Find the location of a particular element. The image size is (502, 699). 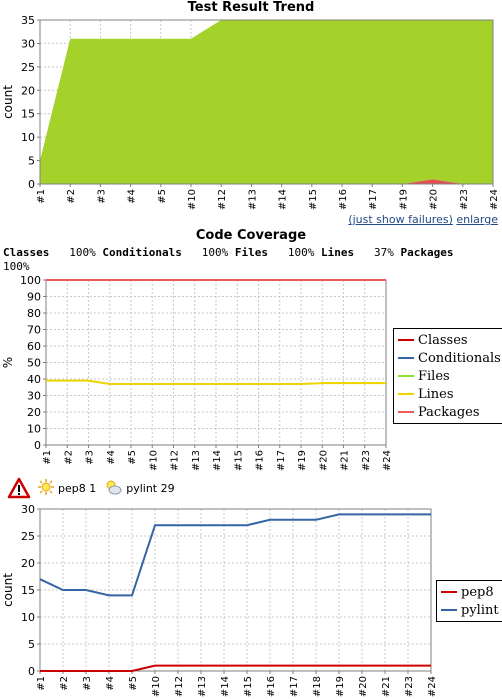

pylint-warning-link: pylint 29 is located at coordinates (150, 488).